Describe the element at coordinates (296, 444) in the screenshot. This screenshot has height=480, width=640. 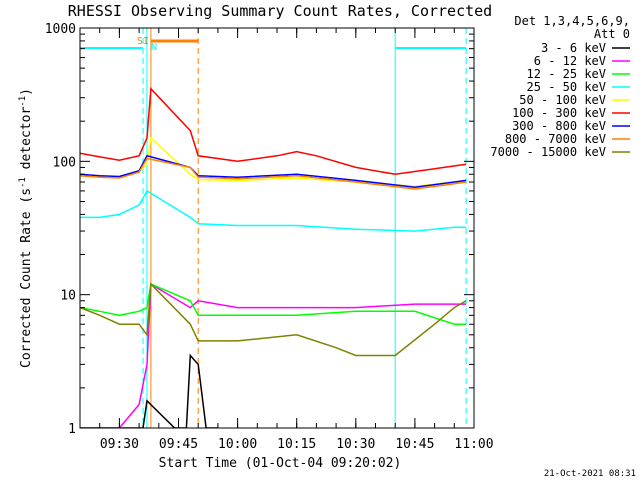
I see `x-tick-label: 10:15` at that location.